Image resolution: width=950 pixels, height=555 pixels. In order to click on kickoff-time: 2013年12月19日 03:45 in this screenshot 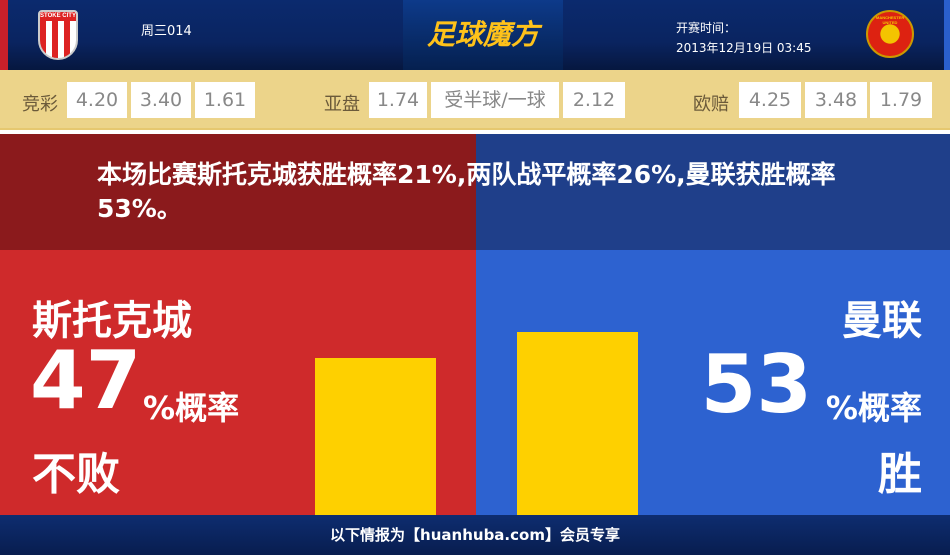, I will do `click(744, 48)`.